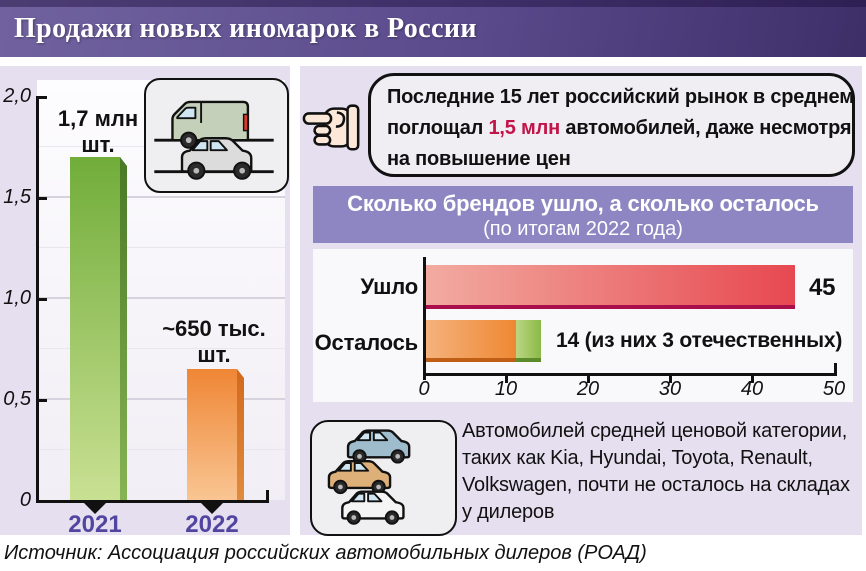  Describe the element at coordinates (699, 340) in the screenshot. I see `bar-value-14: 14 (из них 3 отечественных)` at that location.